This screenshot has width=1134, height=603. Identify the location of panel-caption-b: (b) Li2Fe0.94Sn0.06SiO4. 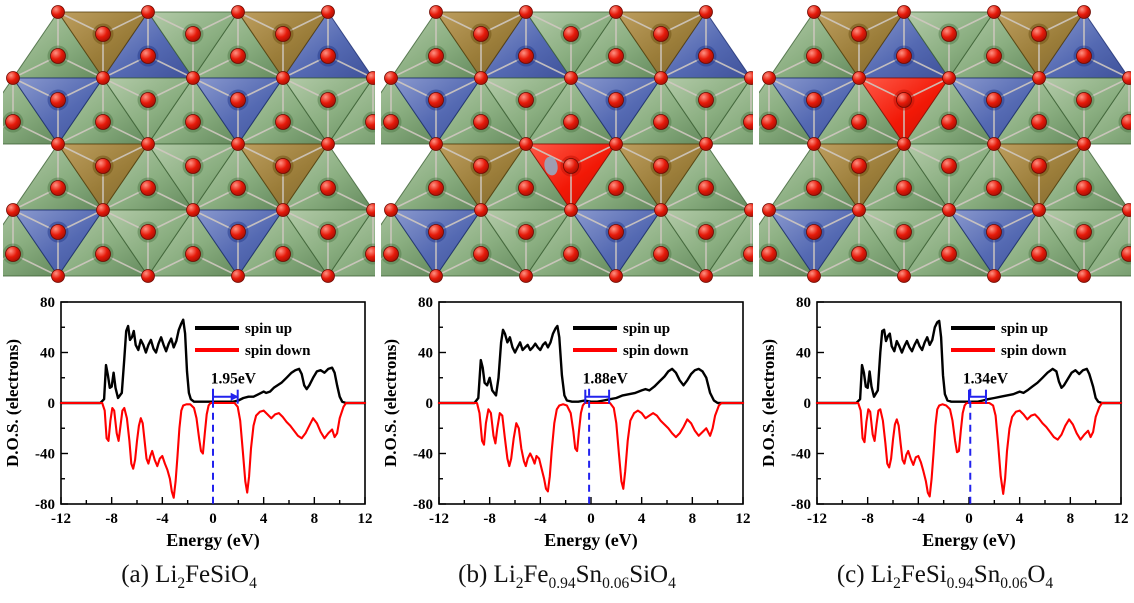
(567, 577).